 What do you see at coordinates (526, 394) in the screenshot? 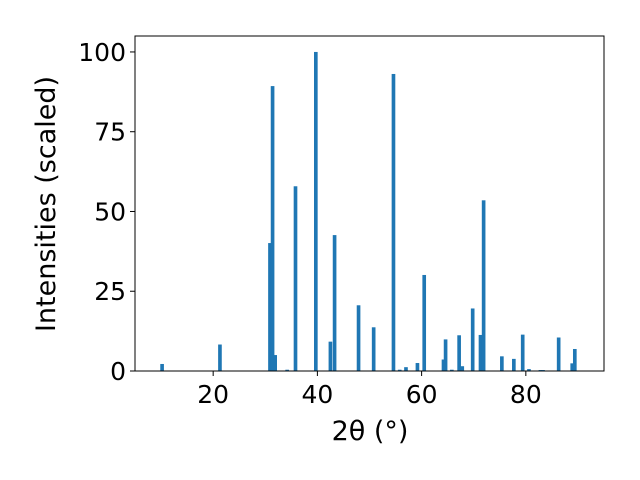
I see `x-tick-label: 80` at bounding box center [526, 394].